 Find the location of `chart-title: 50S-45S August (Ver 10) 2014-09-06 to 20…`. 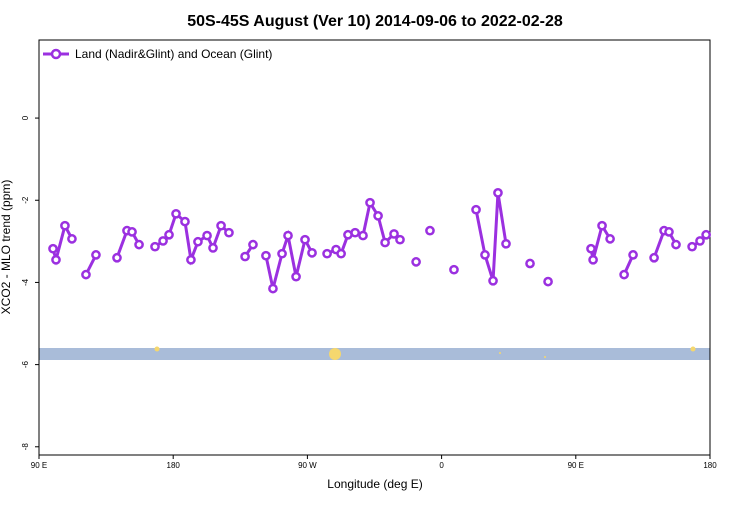

chart-title: 50S-45S August (Ver 10) 2014-09-06 to 20… is located at coordinates (375, 21).